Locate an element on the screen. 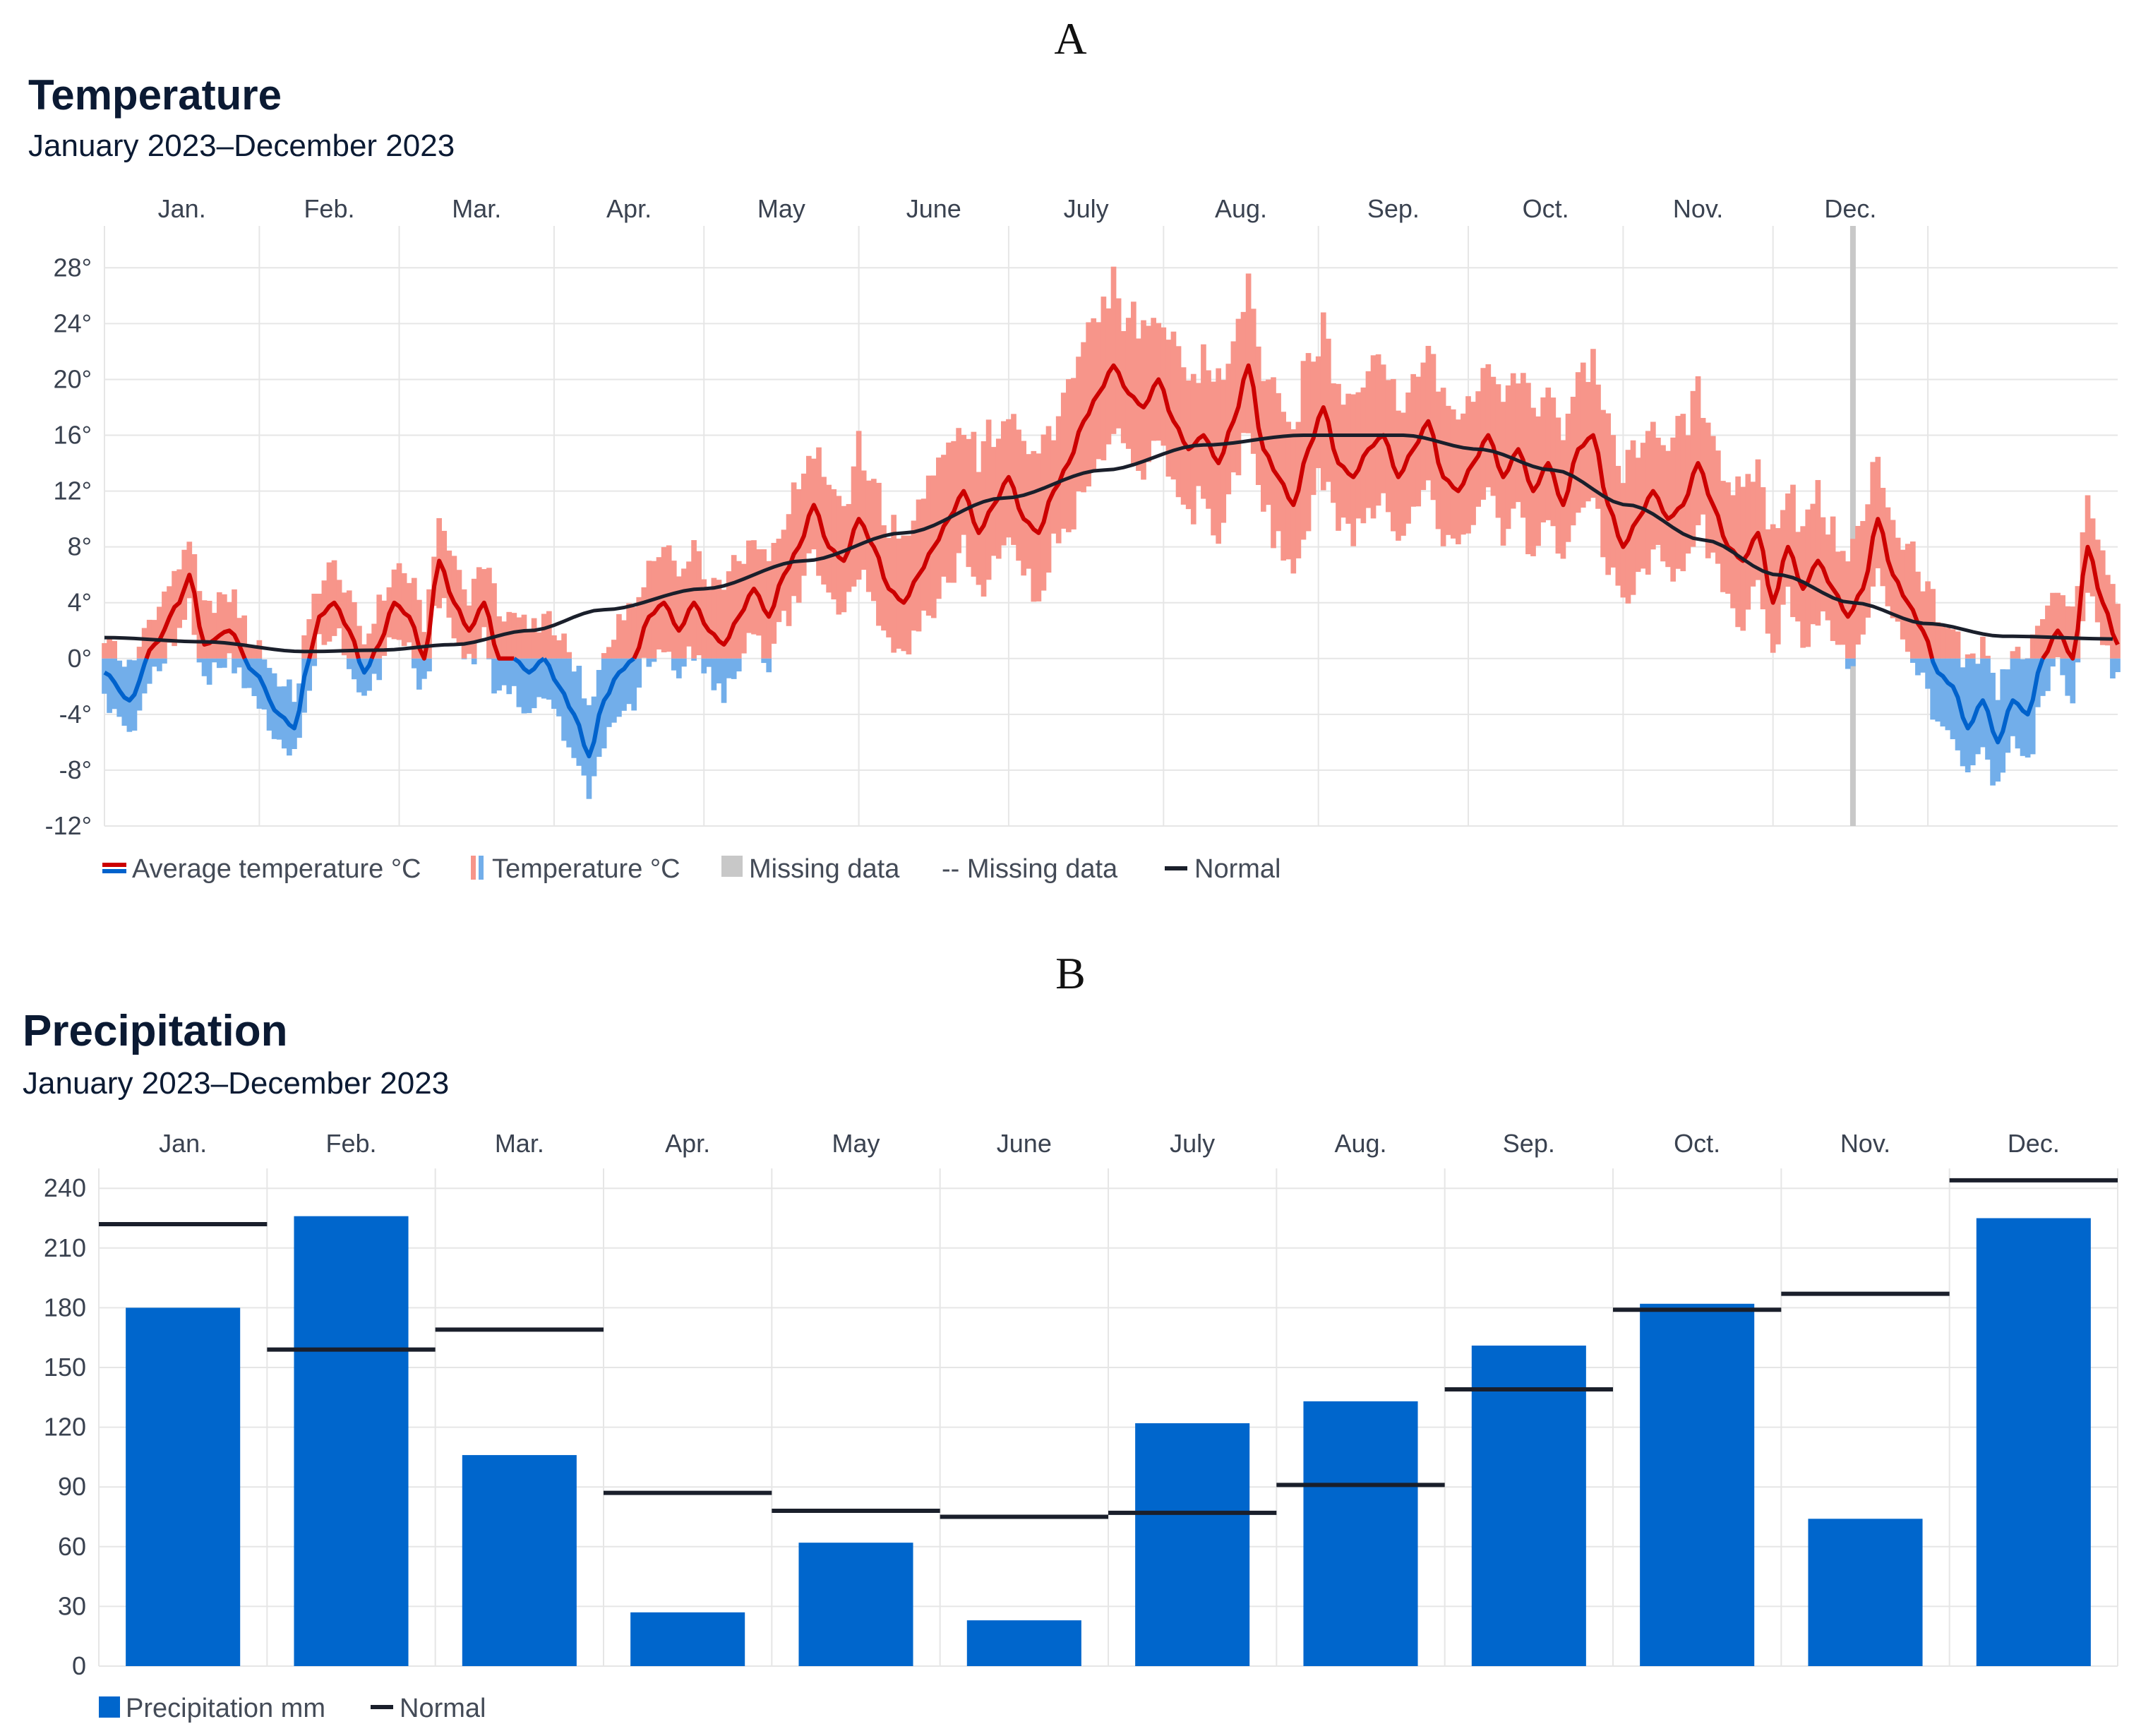 Image resolution: width=2141 pixels, height=1736 pixels. missing-data-band is located at coordinates (1853, 526).